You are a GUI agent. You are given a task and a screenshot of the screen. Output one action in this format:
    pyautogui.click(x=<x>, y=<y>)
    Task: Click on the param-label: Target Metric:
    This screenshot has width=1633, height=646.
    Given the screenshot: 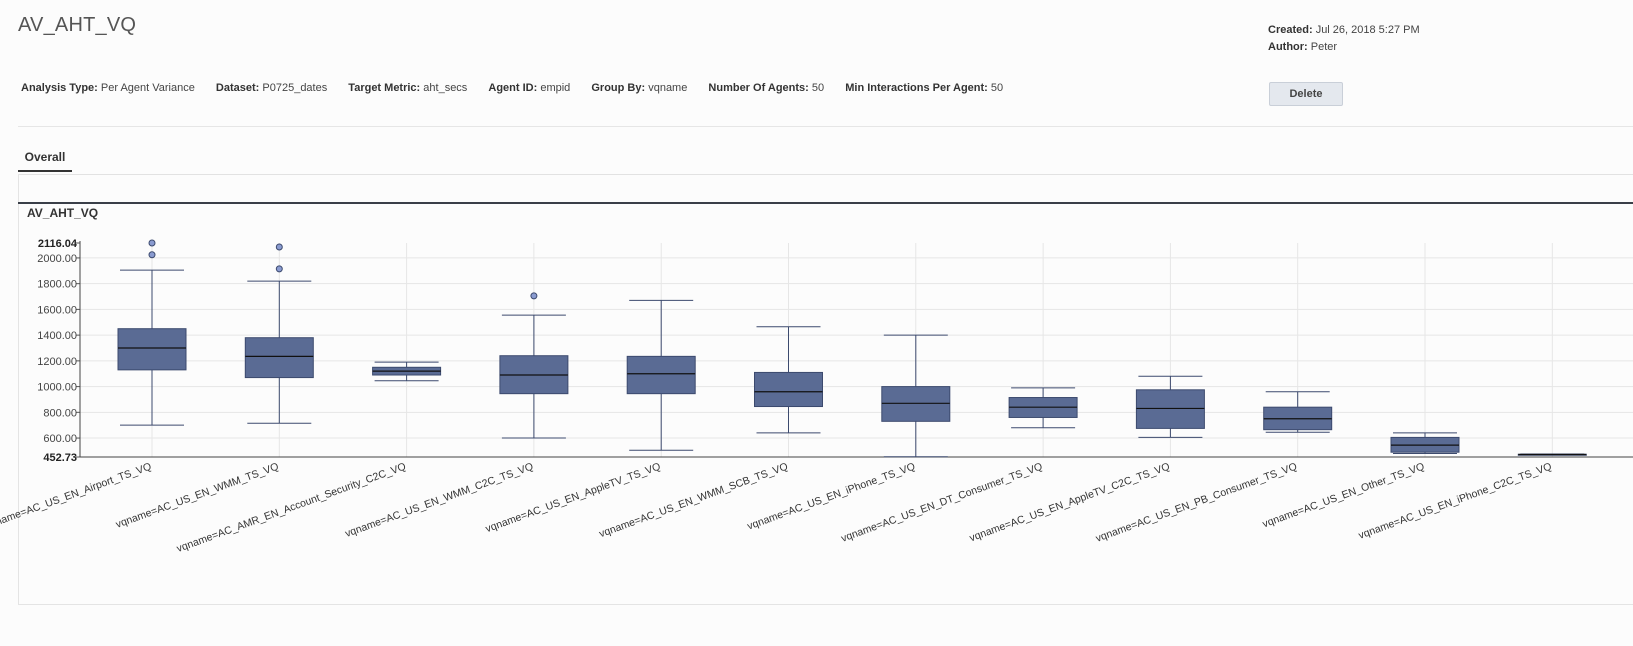 What is the action you would take?
    pyautogui.click(x=384, y=88)
    